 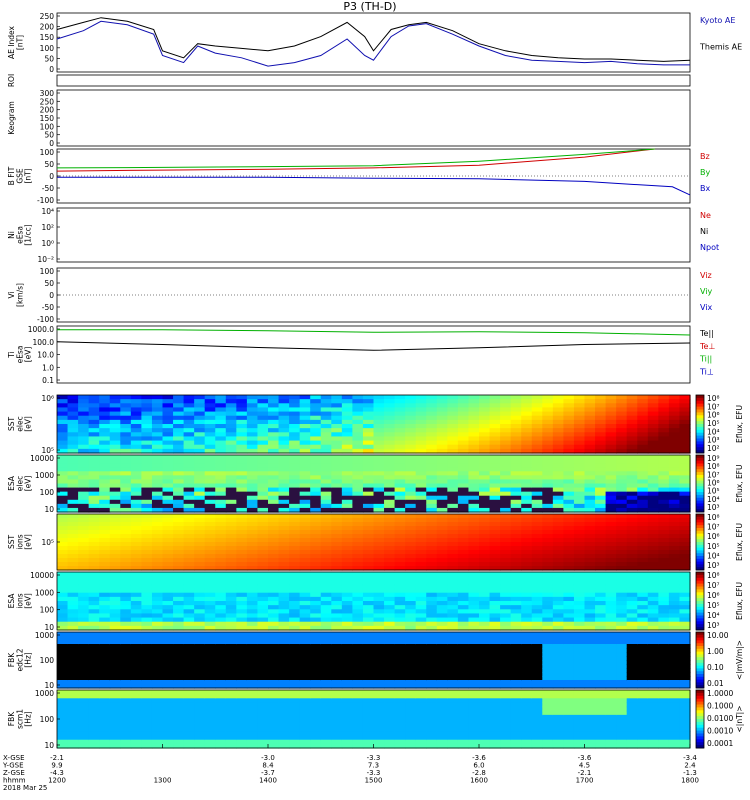 What do you see at coordinates (700, 505) in the screenshot?
I see `esae-colorbar-swatch` at bounding box center [700, 505].